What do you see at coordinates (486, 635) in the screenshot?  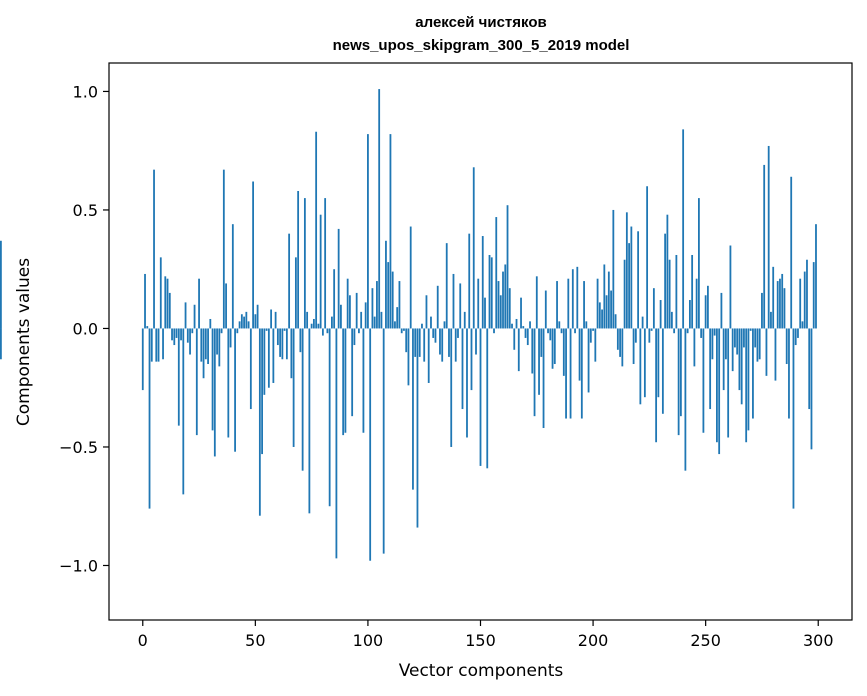 I see `x-axis-ticks: 0 50 100 150 200 250 300` at bounding box center [486, 635].